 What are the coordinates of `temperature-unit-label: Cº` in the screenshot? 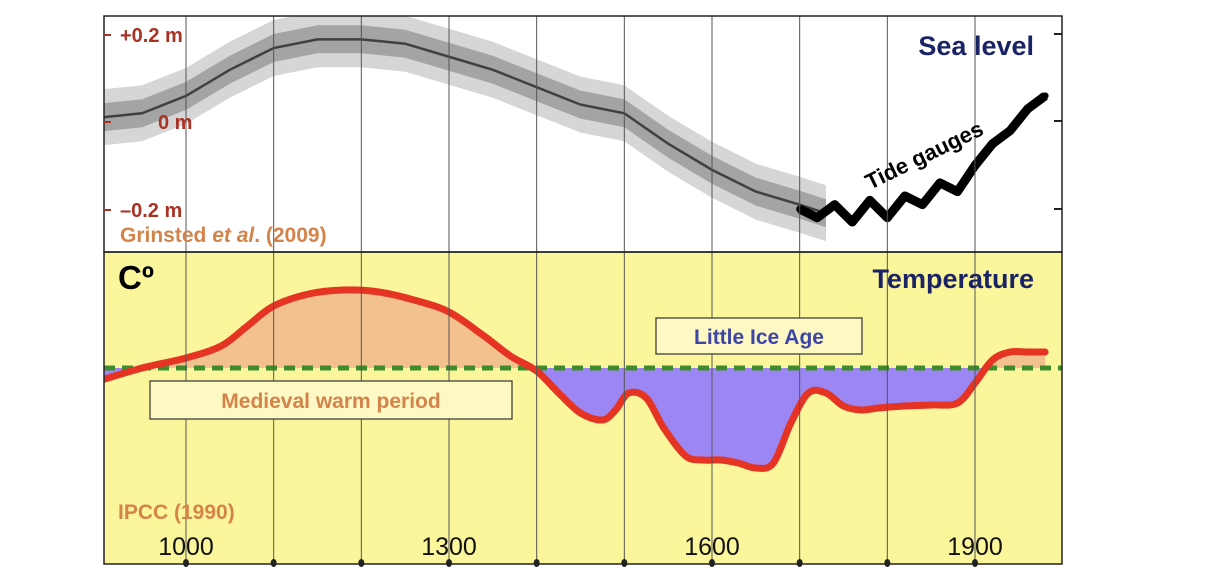 It's located at (136, 277).